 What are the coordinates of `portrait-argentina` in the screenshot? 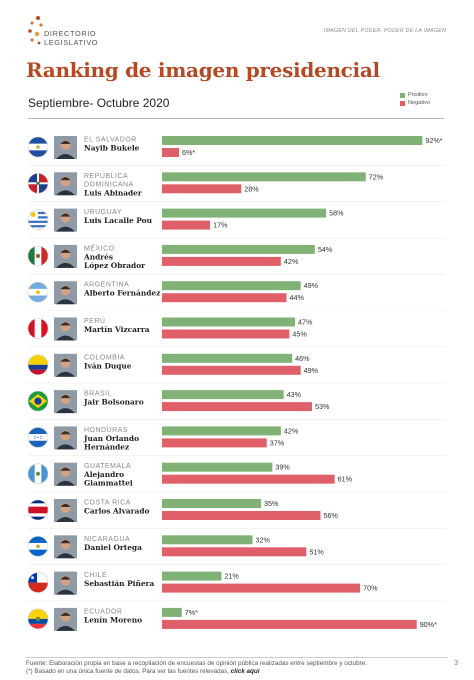 It's located at (65, 293).